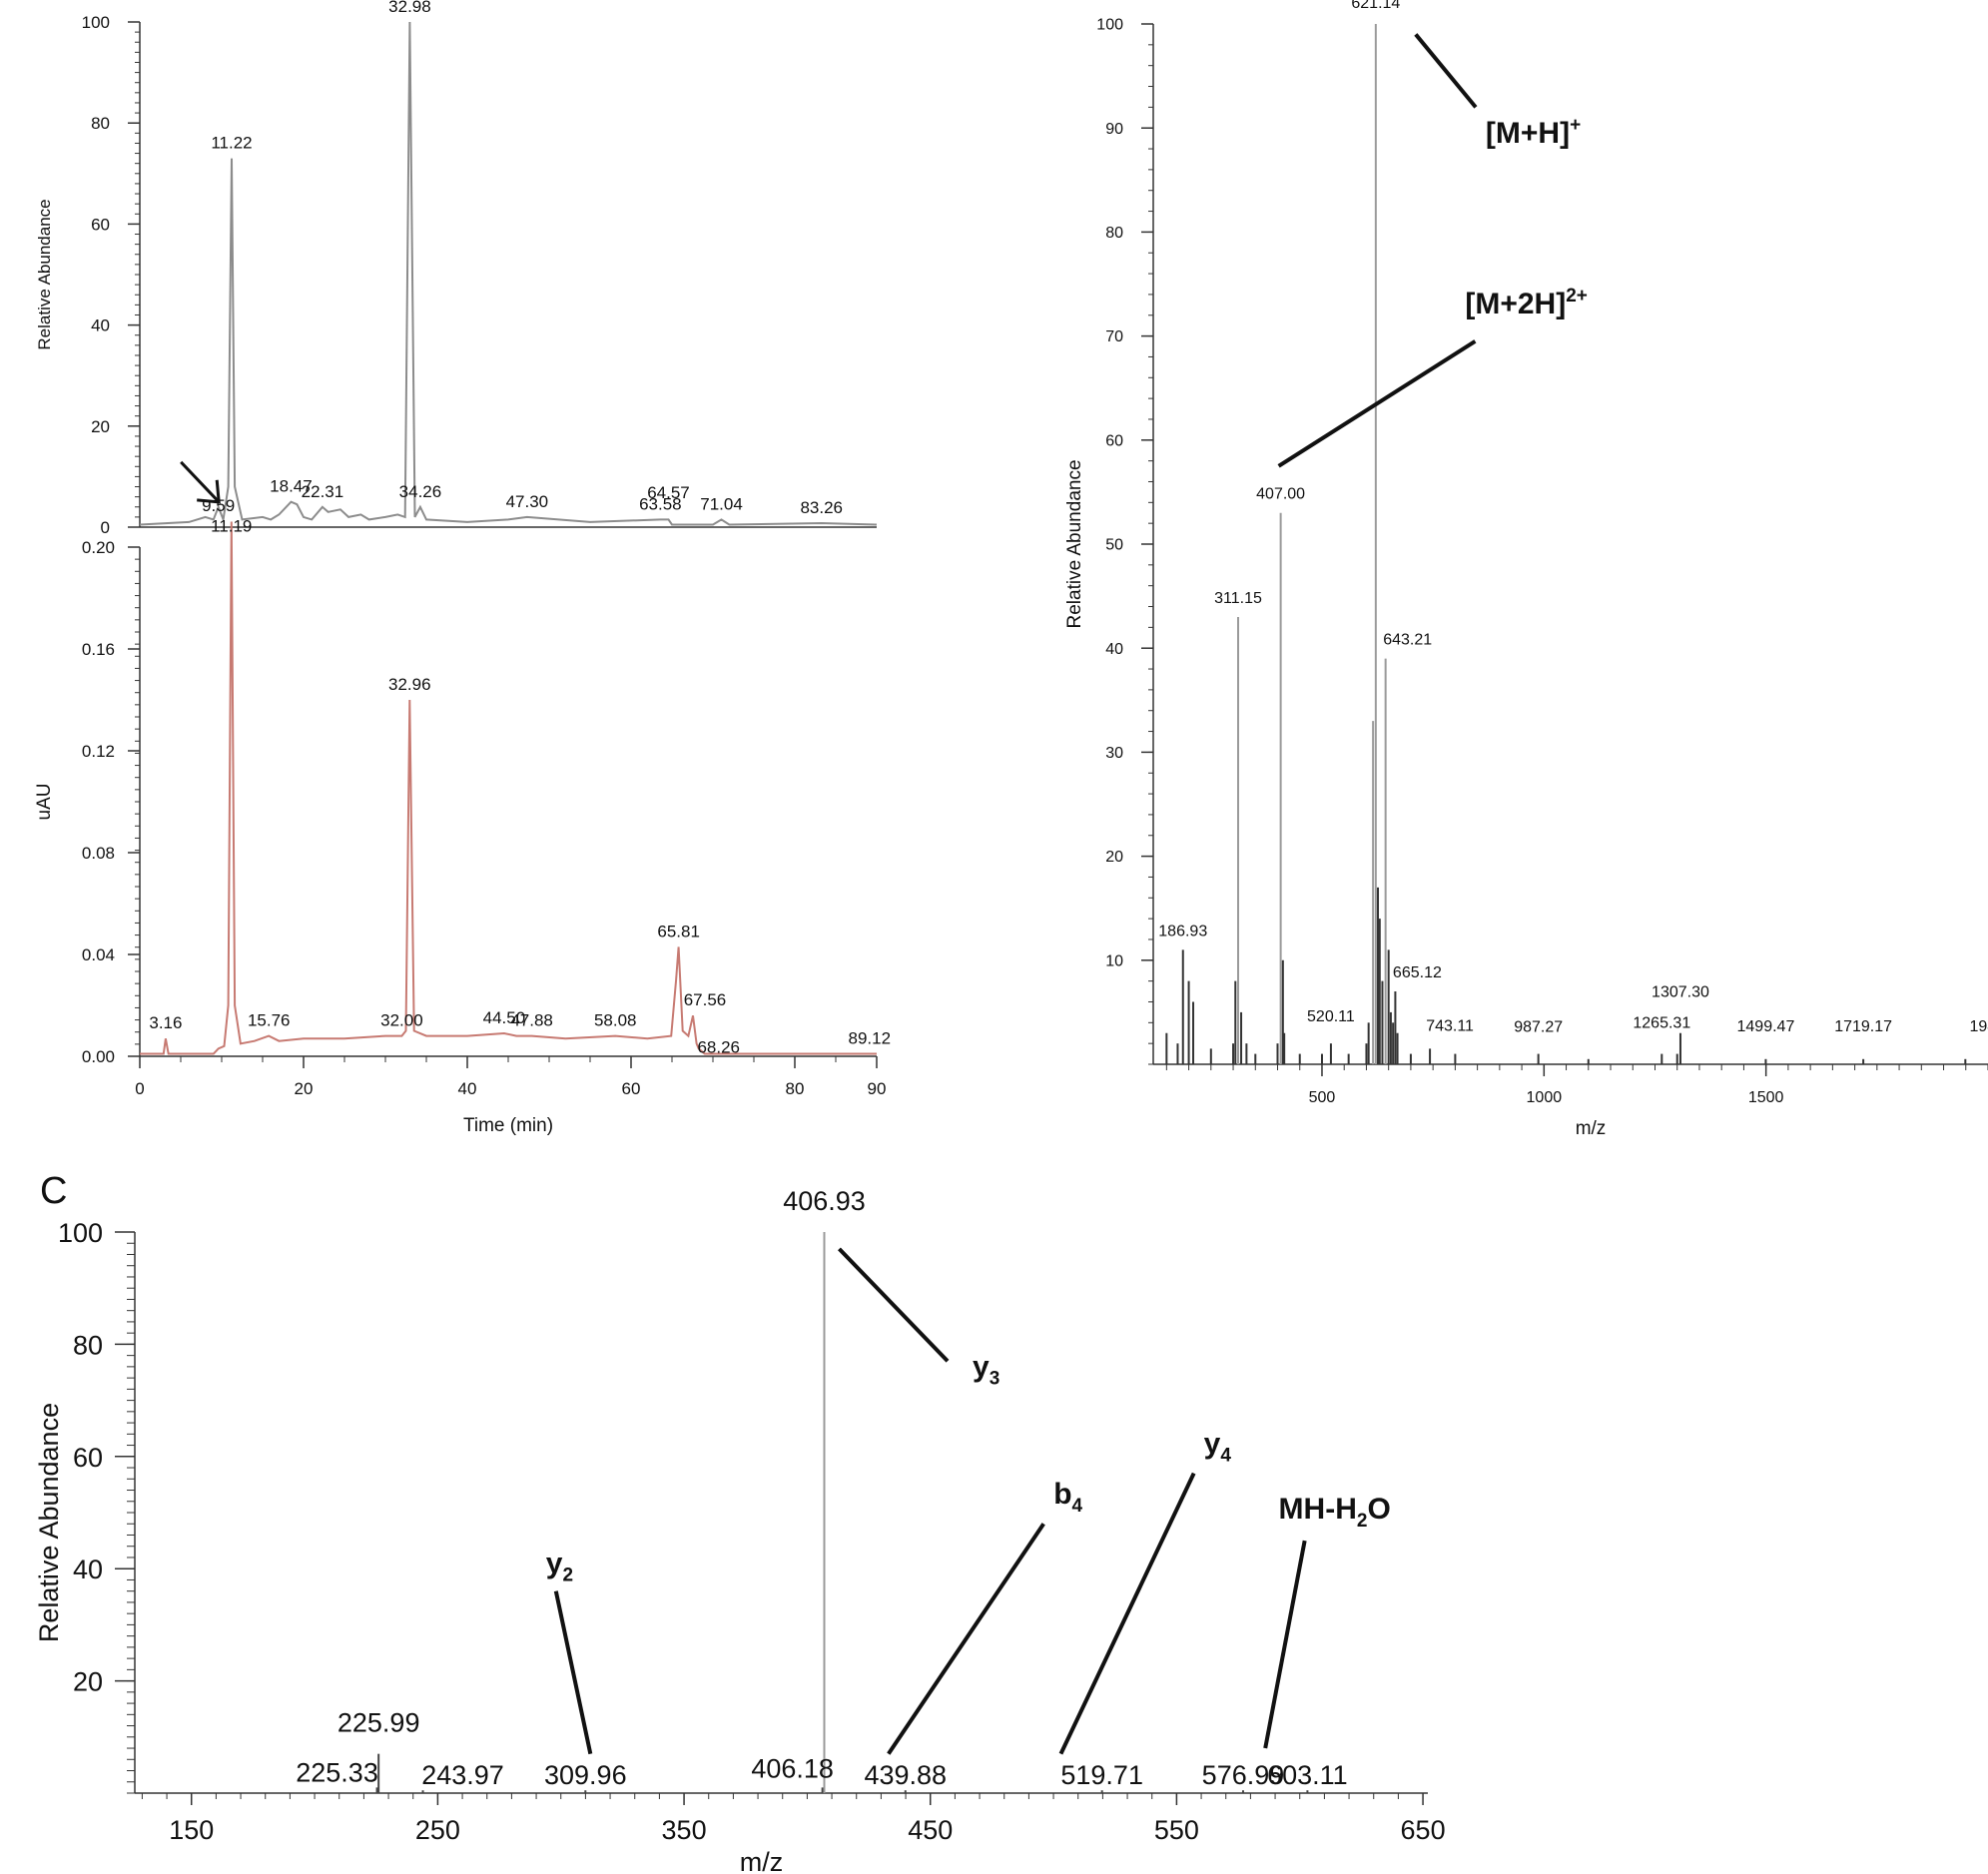 Image resolution: width=1988 pixels, height=1874 pixels. Describe the element at coordinates (323, 491) in the screenshot. I see `a-top-peak-label: 22.31` at that location.